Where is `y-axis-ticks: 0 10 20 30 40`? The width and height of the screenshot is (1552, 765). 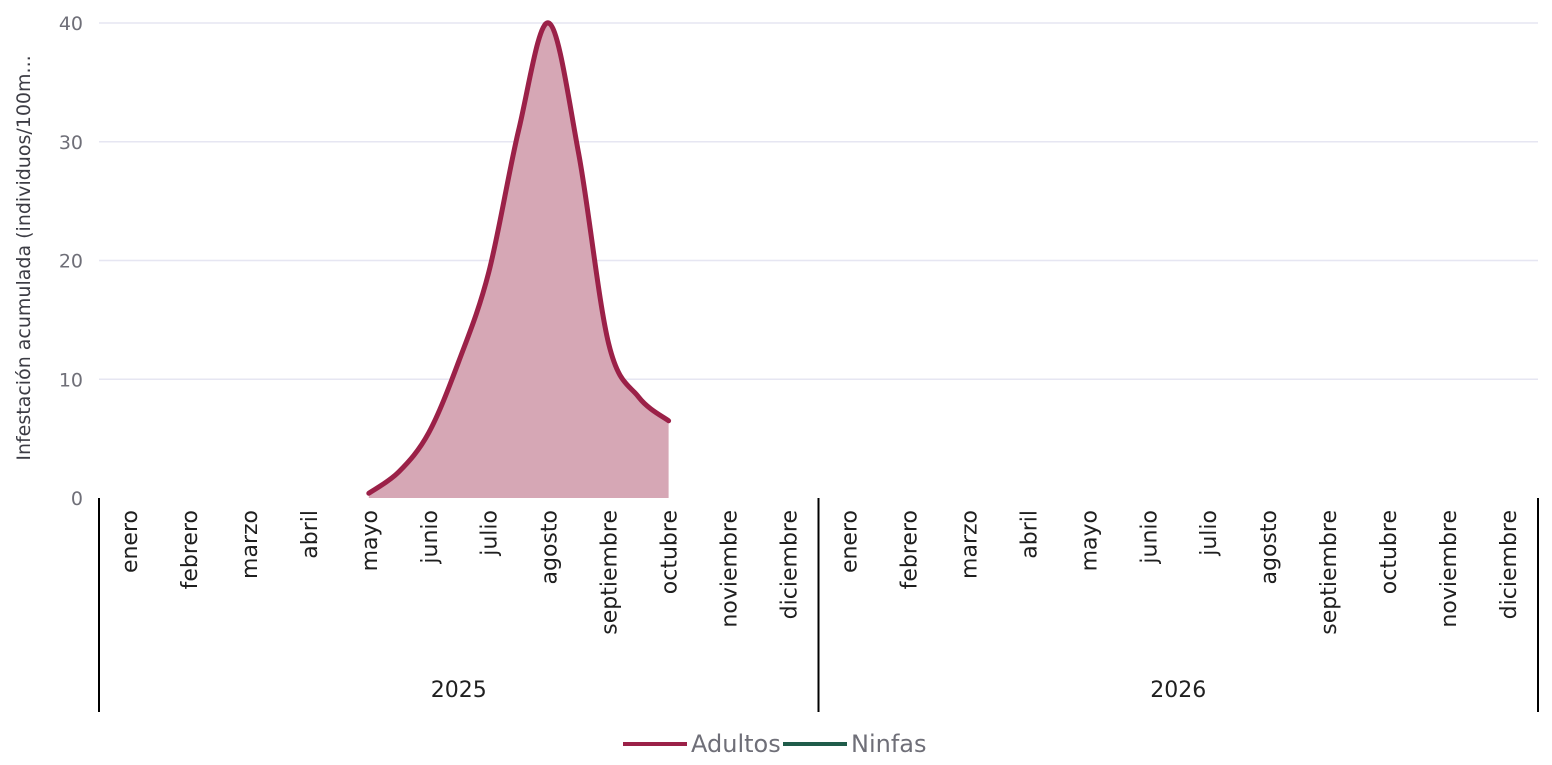
y-axis-ticks: 0 10 20 30 40 is located at coordinates (71, 261).